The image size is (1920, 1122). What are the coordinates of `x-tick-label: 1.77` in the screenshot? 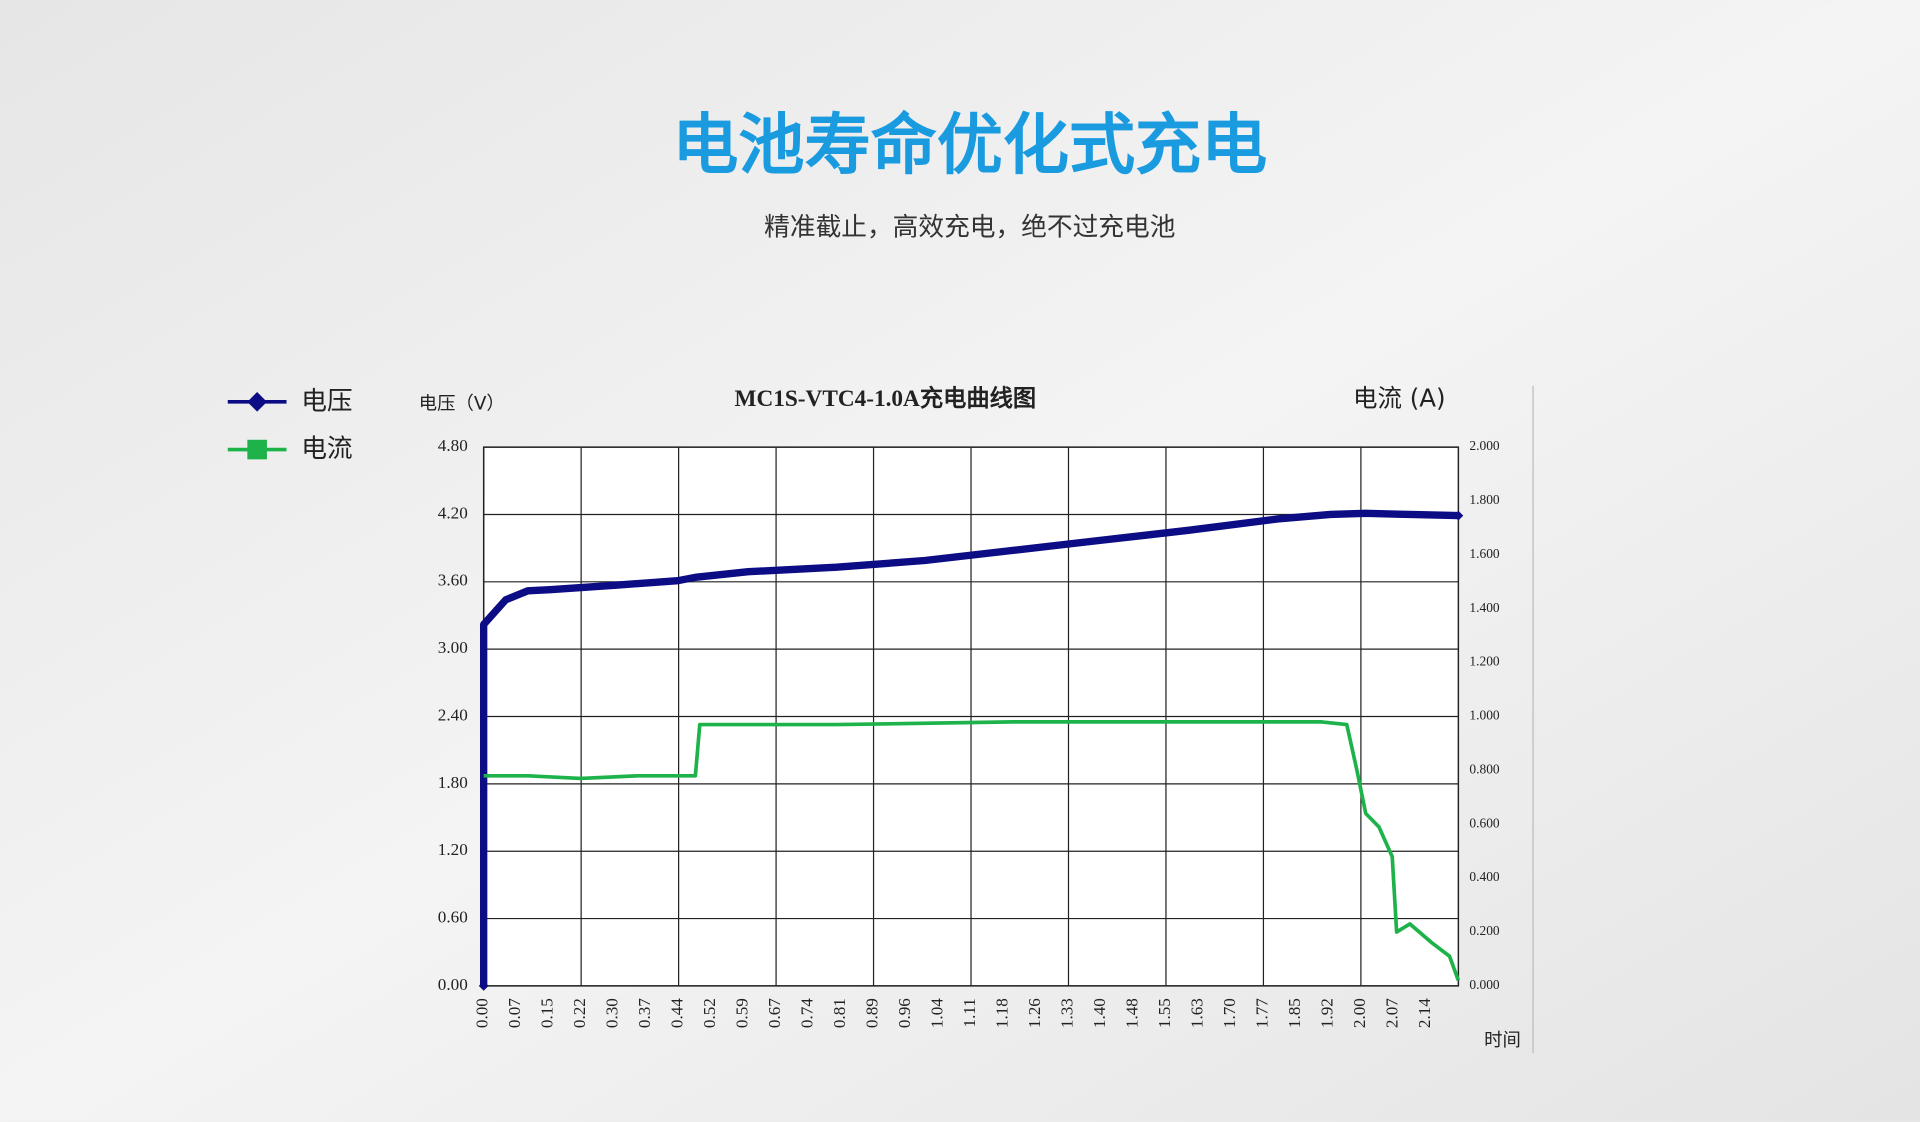 It's located at (1261, 1013).